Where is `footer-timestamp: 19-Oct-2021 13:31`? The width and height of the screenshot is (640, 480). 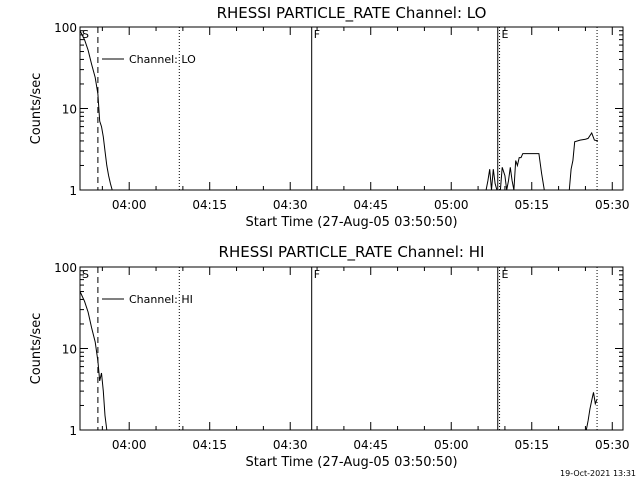
footer-timestamp: 19-Oct-2021 13:31 is located at coordinates (598, 473).